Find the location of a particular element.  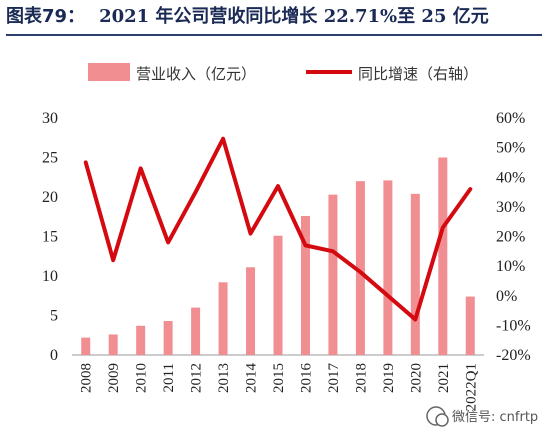

chart-title: 图表79： 2021 年公司营收同比增长 22.71%至 25 亿元 is located at coordinates (274, 19).